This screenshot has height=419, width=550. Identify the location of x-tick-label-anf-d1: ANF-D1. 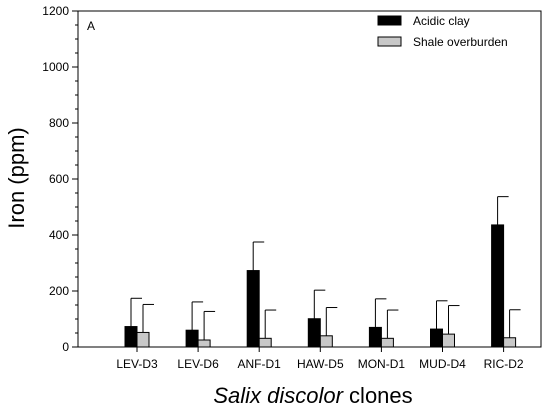
(260, 364).